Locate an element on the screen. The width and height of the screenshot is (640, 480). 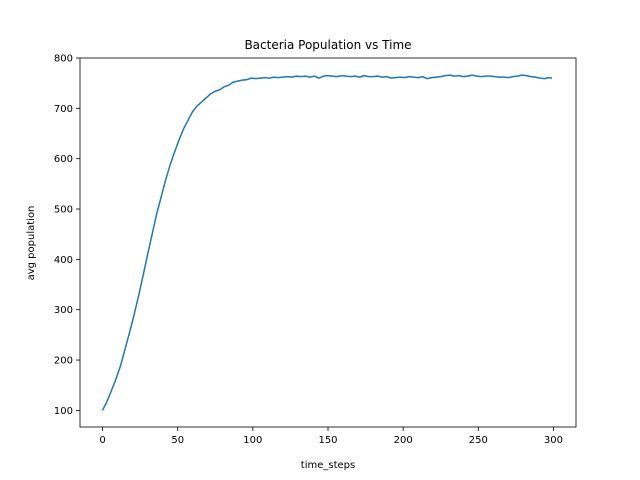
y-tick-label: 700 is located at coordinates (63, 109).